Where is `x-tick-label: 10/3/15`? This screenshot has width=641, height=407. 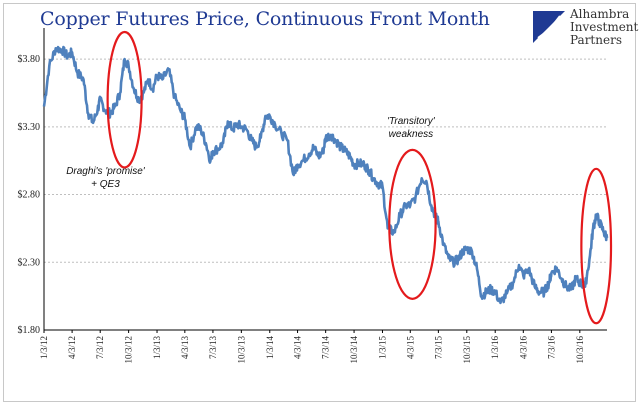
x-tick-label: 10/3/15 is located at coordinates (467, 350).